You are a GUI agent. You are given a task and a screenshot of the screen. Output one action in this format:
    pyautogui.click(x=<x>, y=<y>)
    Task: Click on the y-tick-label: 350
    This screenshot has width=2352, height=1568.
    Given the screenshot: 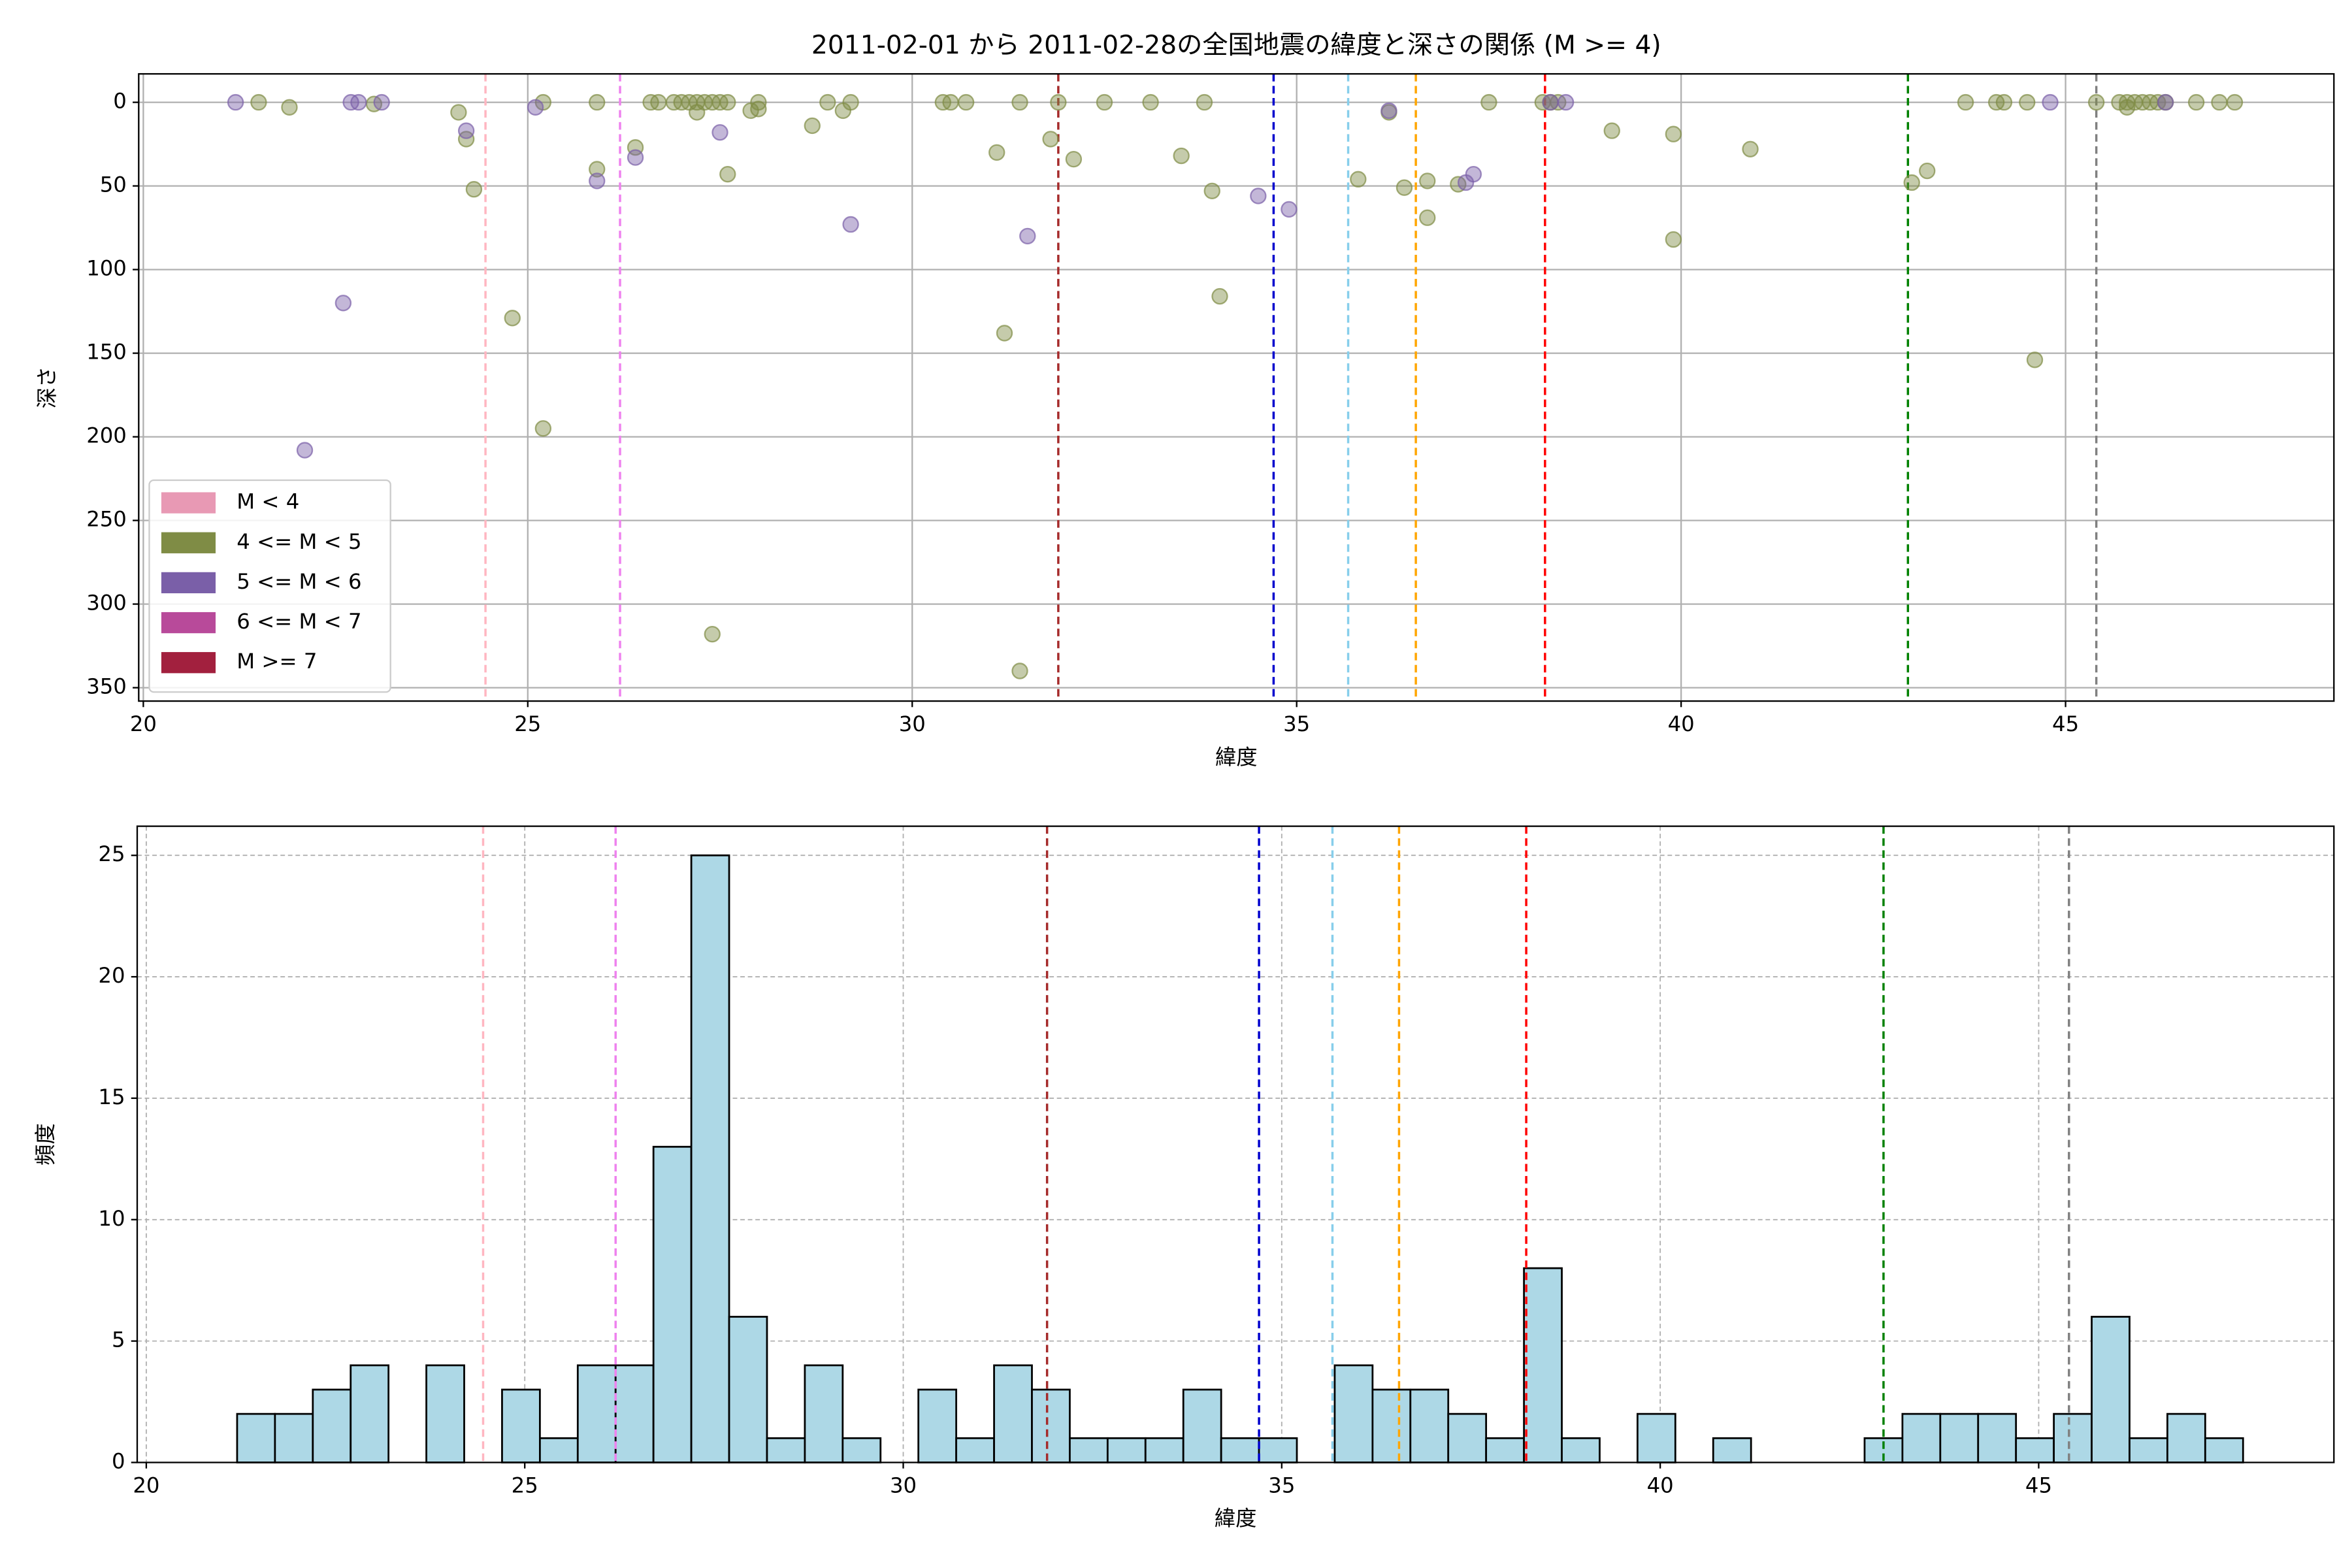 What is the action you would take?
    pyautogui.click(x=106, y=686)
    